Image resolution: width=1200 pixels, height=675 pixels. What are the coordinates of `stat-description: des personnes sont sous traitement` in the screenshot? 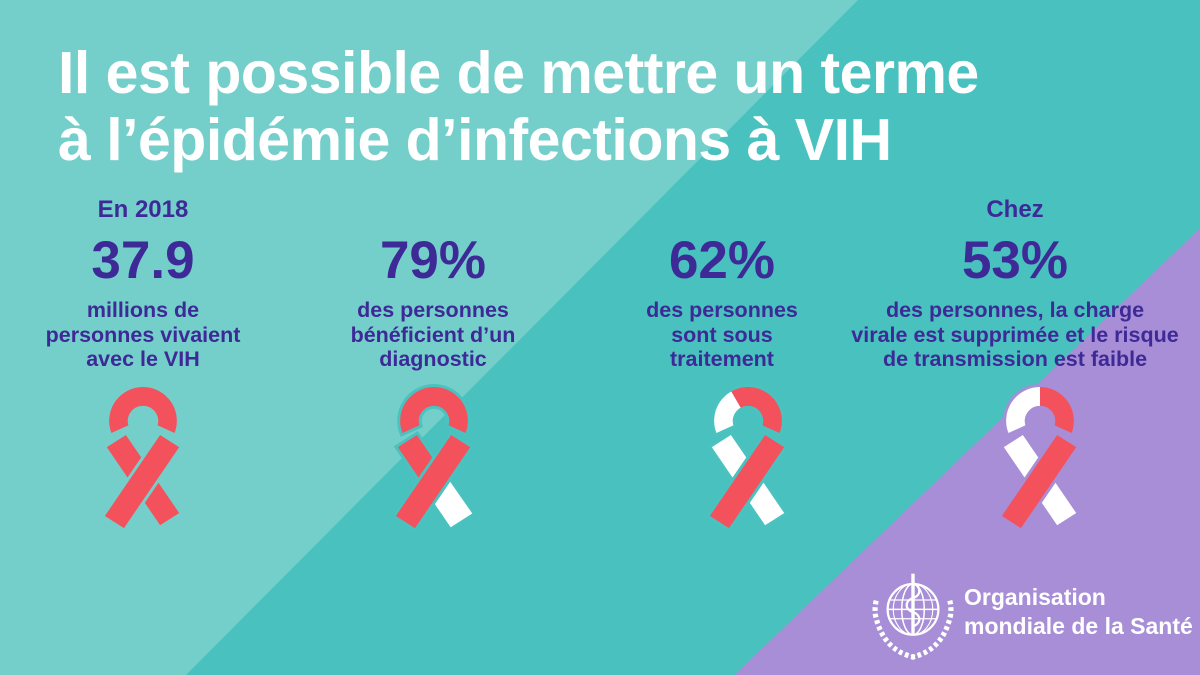 It's located at (722, 334).